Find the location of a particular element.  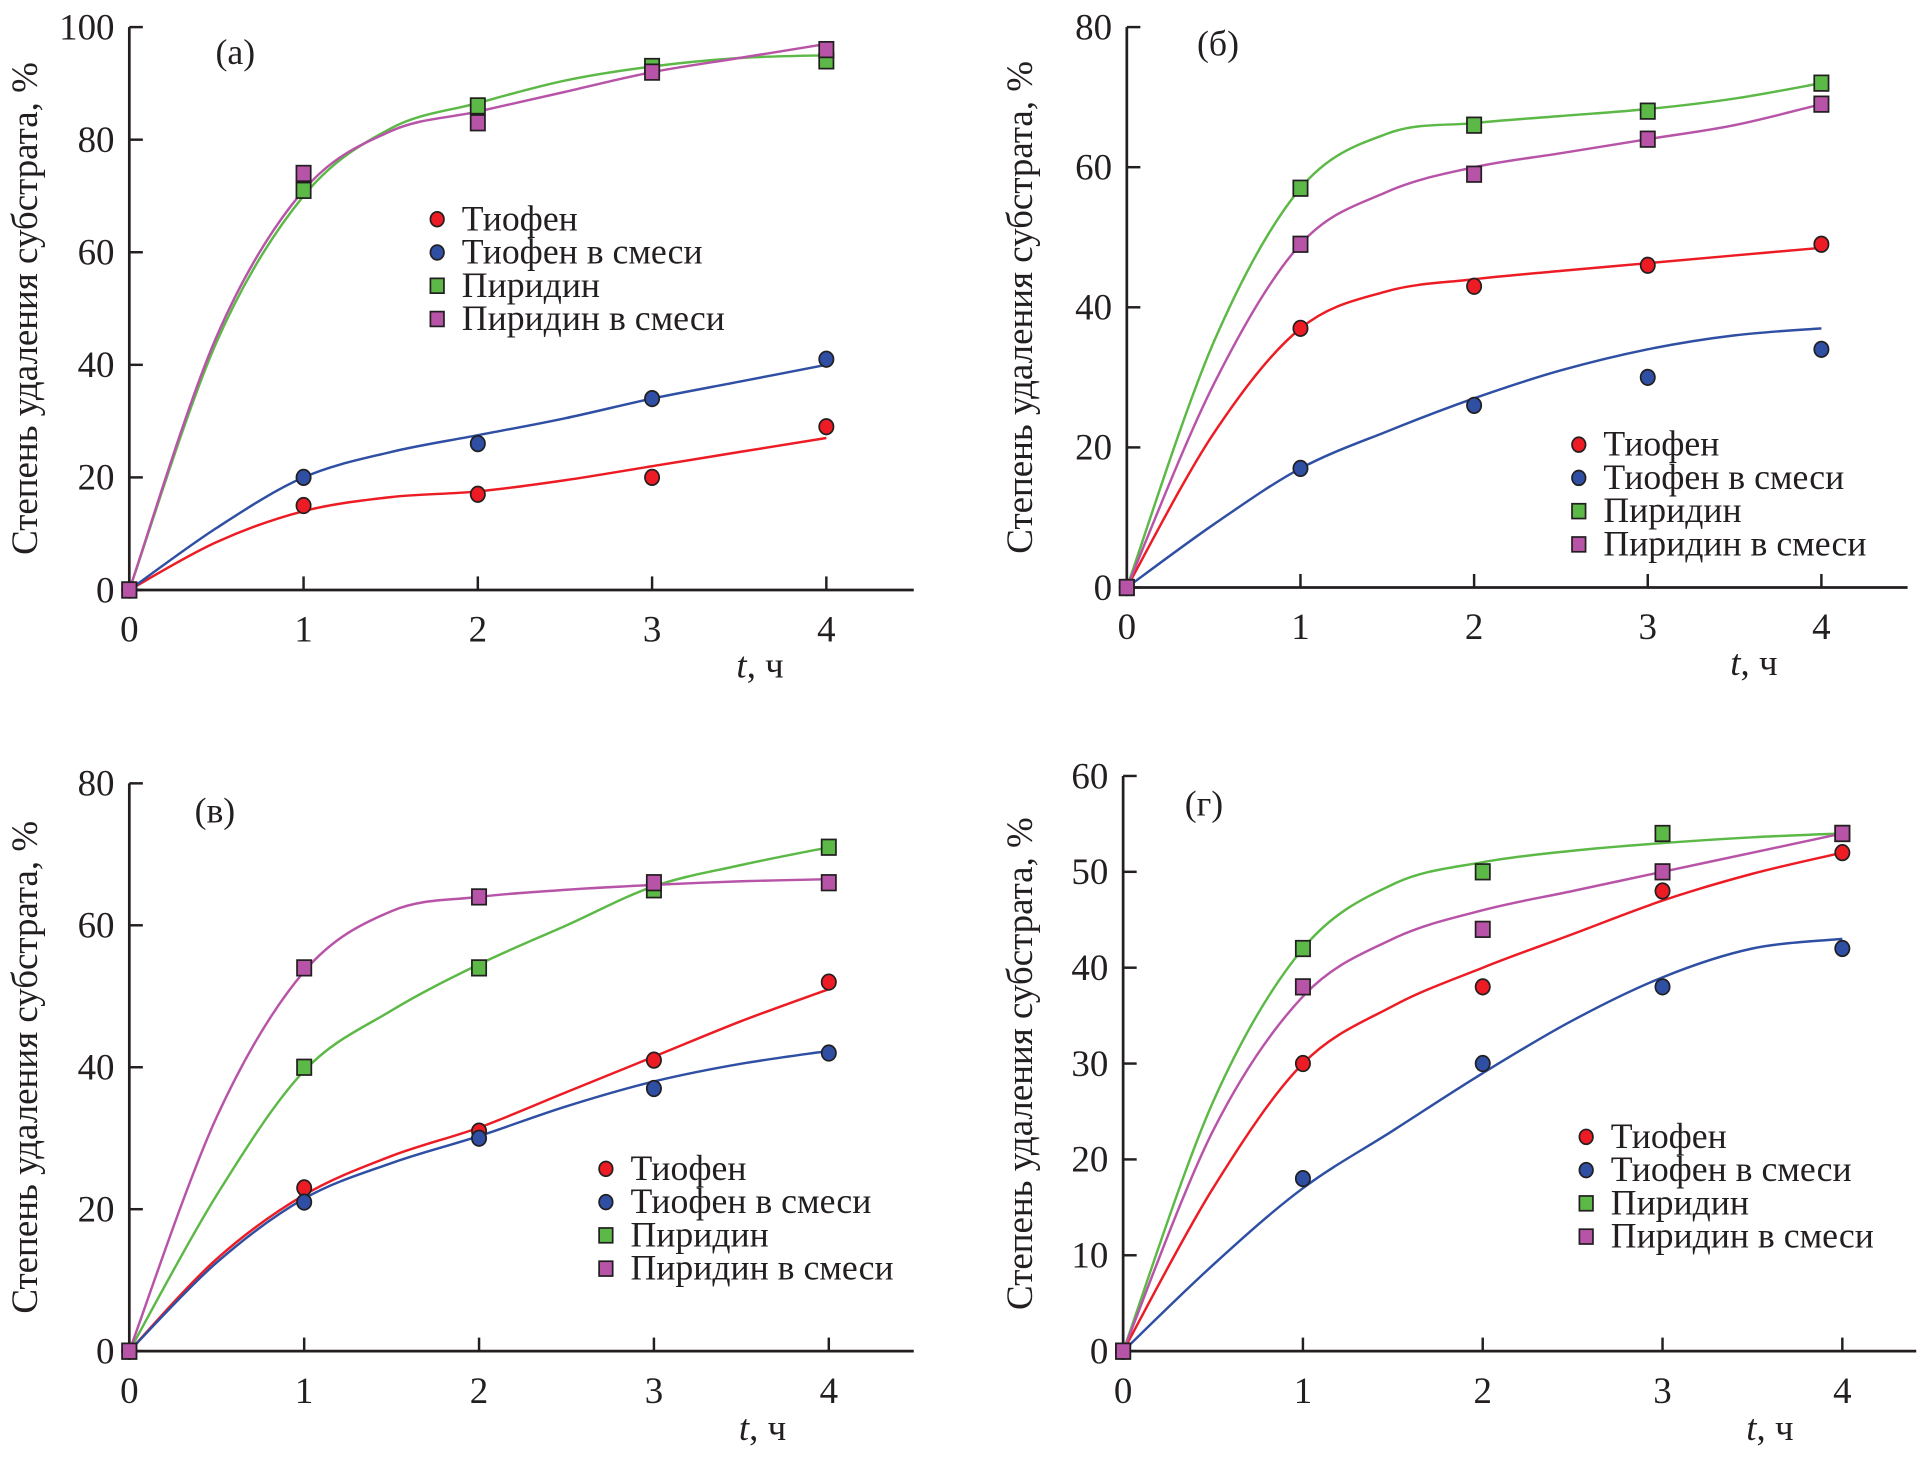

legend-item: Пиридин is located at coordinates (1663, 1202).